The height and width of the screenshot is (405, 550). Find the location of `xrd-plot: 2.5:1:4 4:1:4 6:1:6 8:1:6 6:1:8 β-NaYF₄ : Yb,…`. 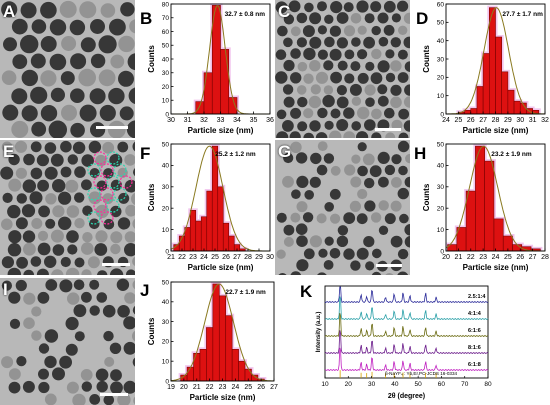

xrd-plot: 2.5:1:4 4:1:4 6:1:6 8:1:6 6:1:8 β-NaYF₄ : Yb,… is located at coordinates (404, 342).